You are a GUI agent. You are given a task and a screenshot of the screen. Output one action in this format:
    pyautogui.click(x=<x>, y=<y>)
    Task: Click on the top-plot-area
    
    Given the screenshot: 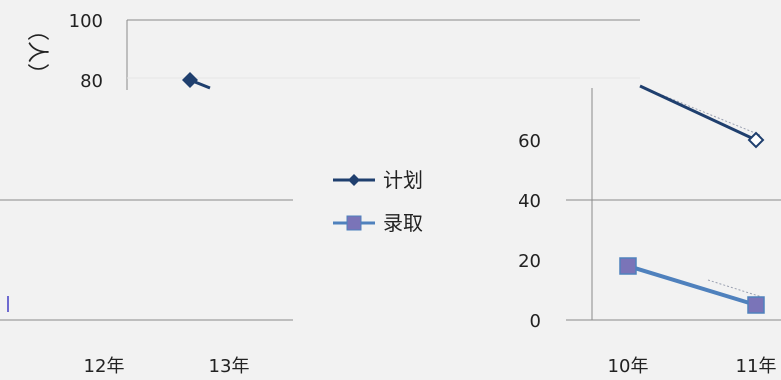 What is the action you would take?
    pyautogui.click(x=381, y=52)
    